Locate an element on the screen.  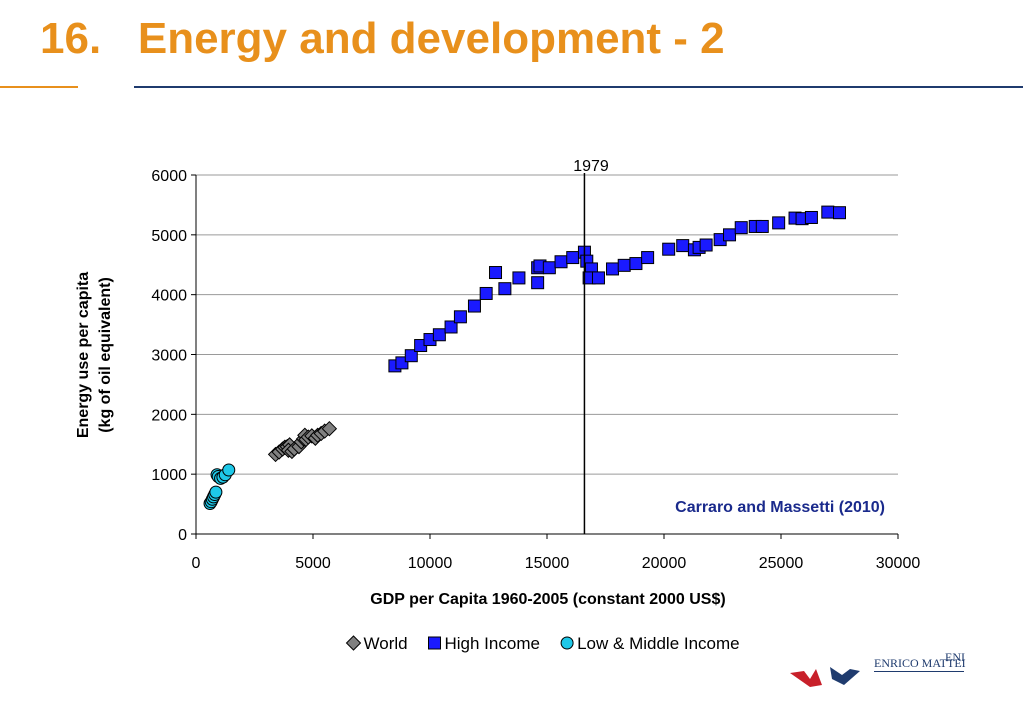
legend: World High Income Low & Middle Income is located at coordinates (542, 643).